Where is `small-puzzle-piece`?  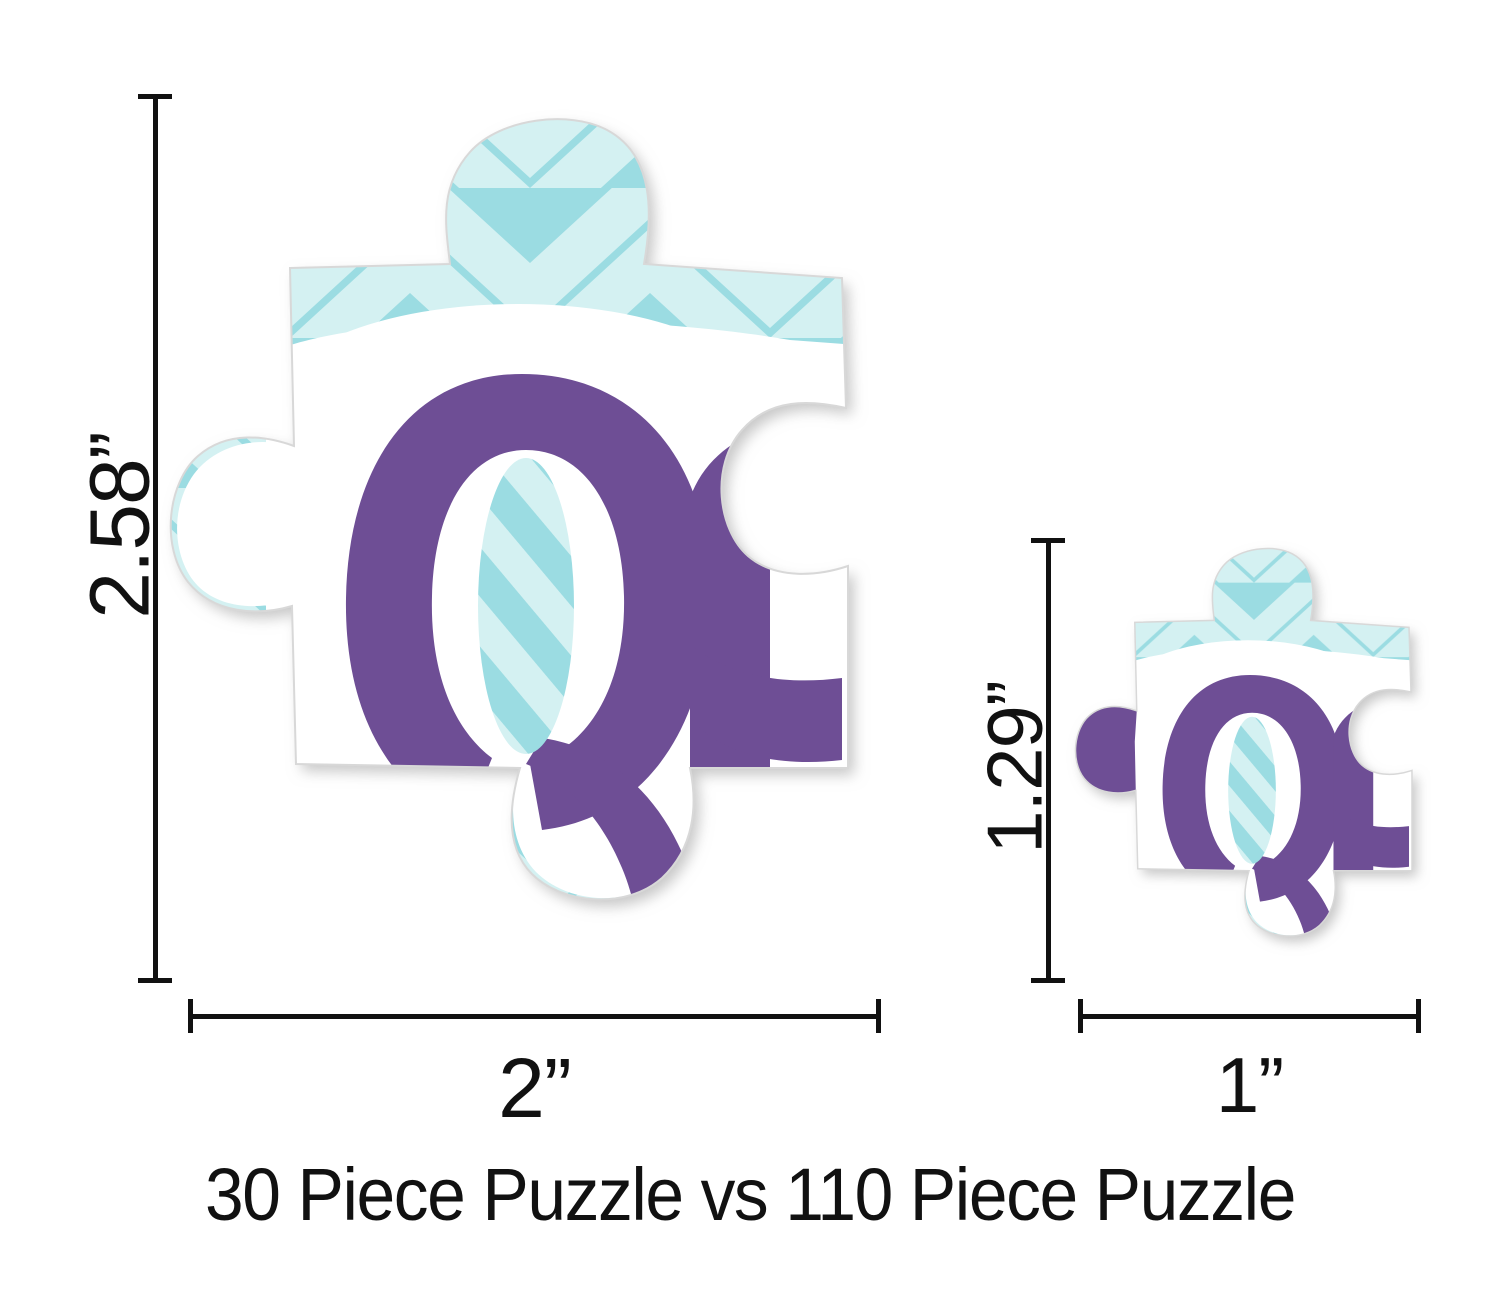 small-puzzle-piece is located at coordinates (1254, 759).